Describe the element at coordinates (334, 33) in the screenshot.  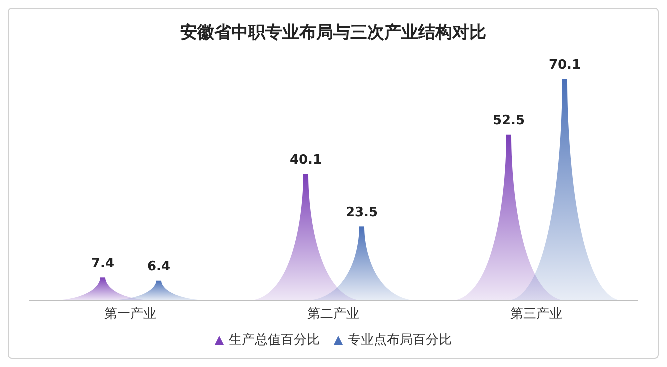
I see `chart-title: 安徽省中职专业布局与三次产业结构对比` at that location.